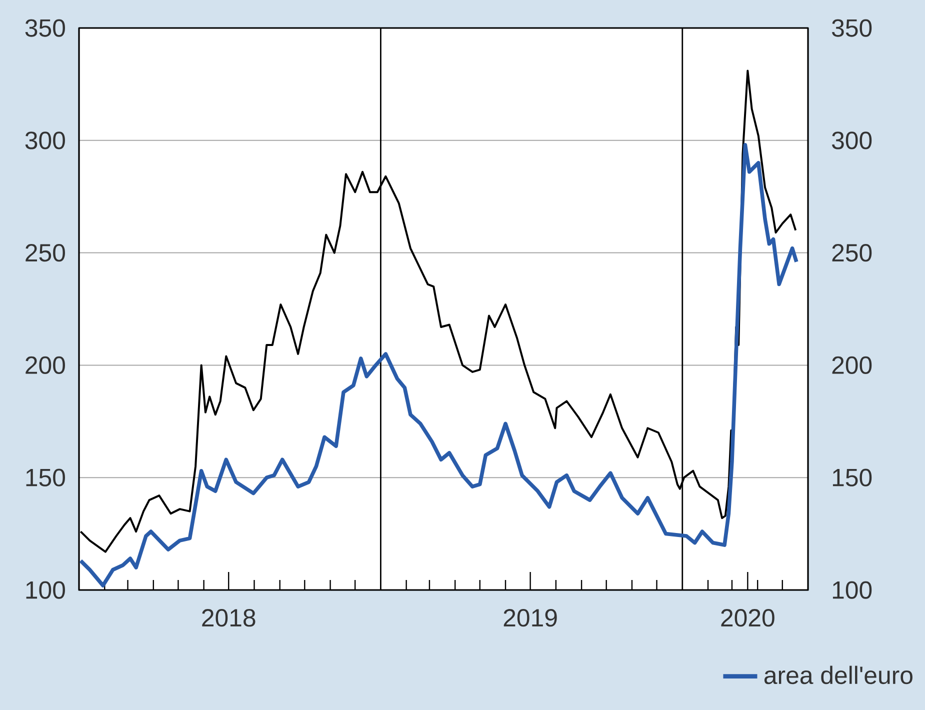  Describe the element at coordinates (45, 253) in the screenshot. I see `y-tick-label: 250` at that location.